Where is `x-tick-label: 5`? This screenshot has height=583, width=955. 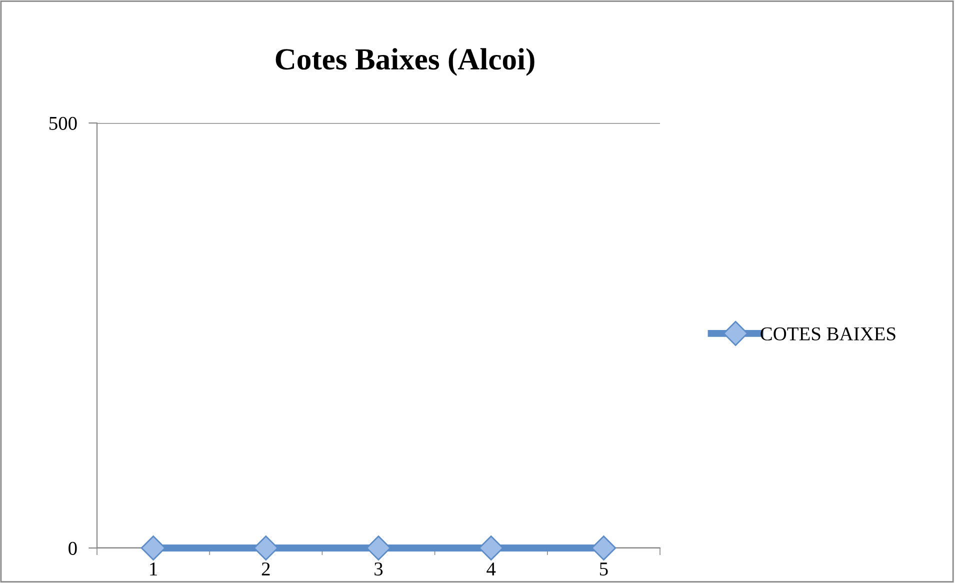 x-tick-label: 5 is located at coordinates (604, 569).